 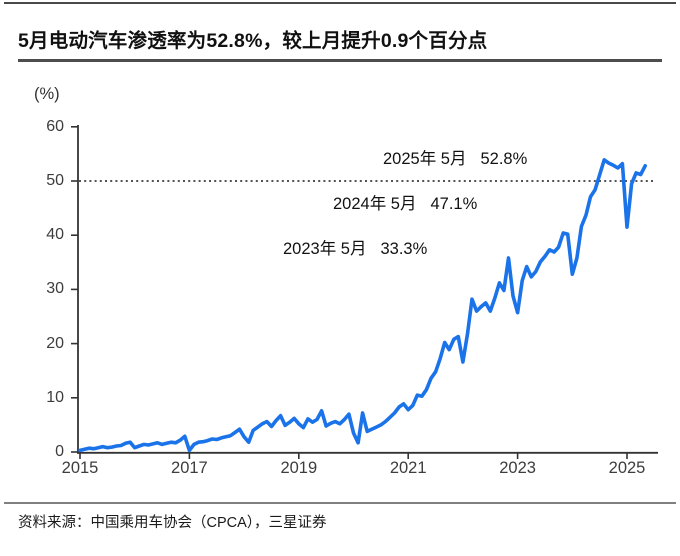 What do you see at coordinates (80, 468) in the screenshot?
I see `x-tick-label: 2015` at bounding box center [80, 468].